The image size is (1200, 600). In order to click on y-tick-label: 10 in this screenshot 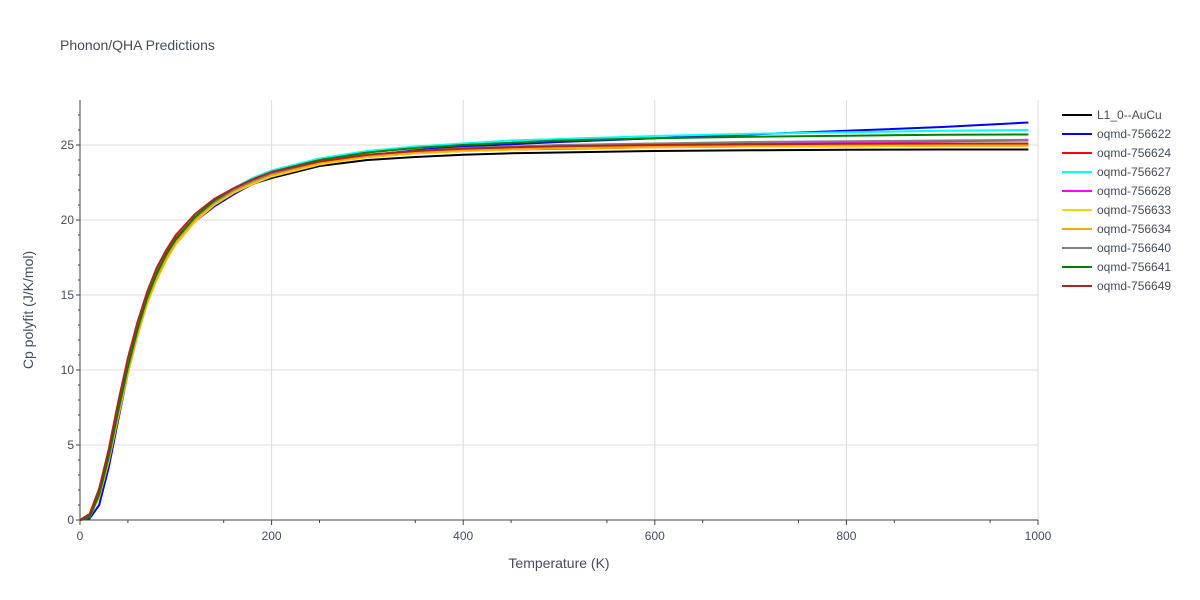, I will do `click(68, 370)`.